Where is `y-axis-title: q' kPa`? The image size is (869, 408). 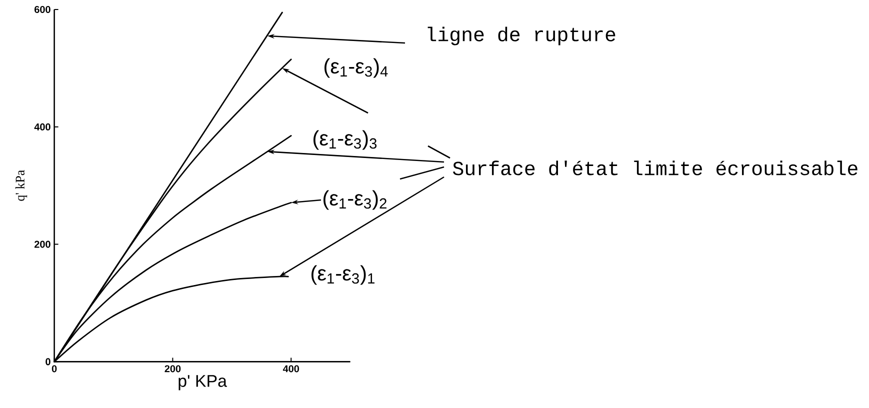 y-axis-title: q' kPa is located at coordinates (21, 185).